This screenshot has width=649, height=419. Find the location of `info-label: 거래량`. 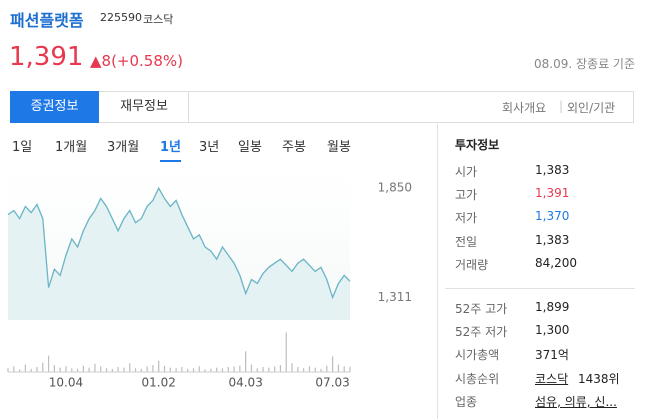

info-label: 거래량 is located at coordinates (472, 264).